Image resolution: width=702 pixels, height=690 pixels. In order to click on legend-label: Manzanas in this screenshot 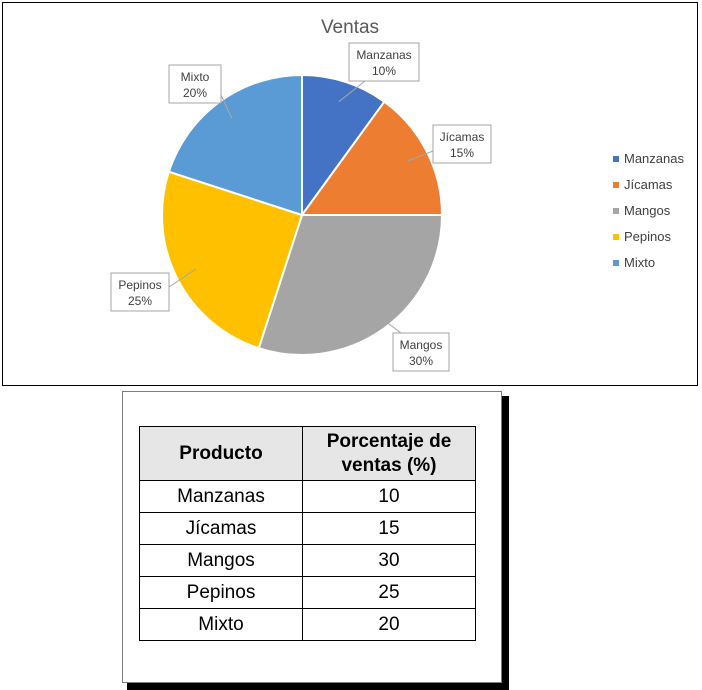, I will do `click(654, 158)`.